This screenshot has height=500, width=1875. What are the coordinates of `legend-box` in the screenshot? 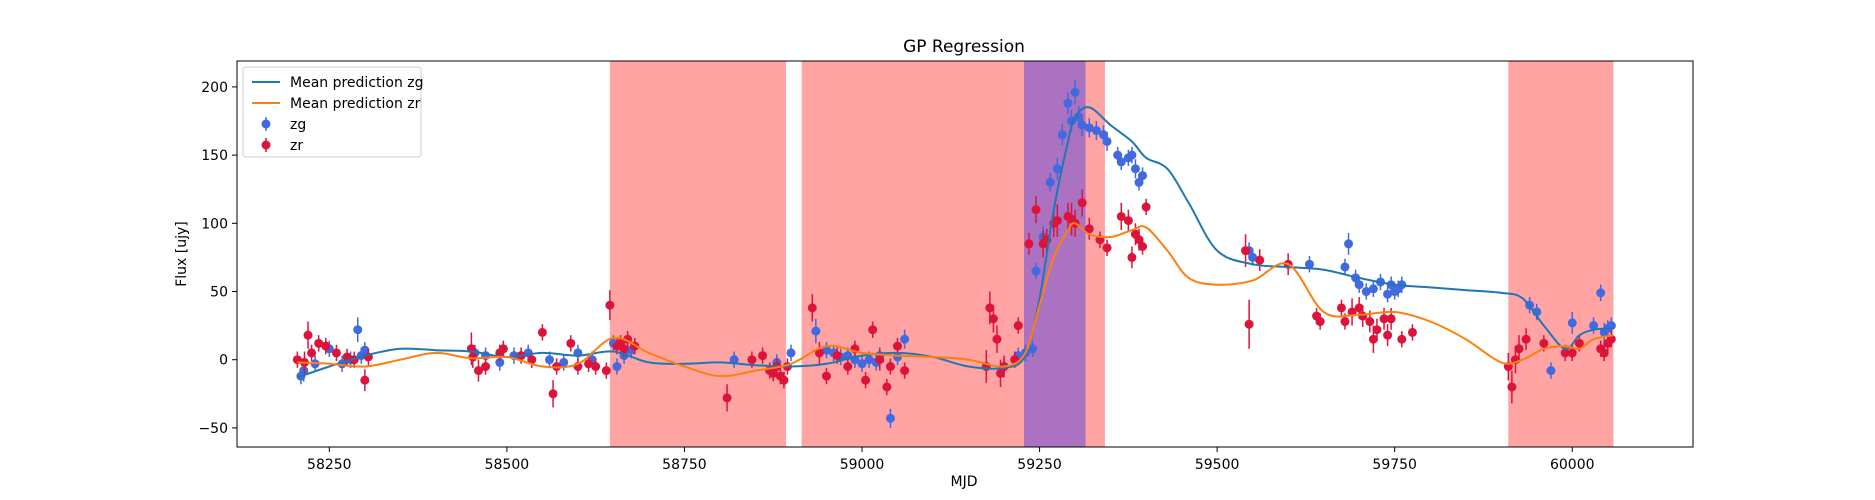 It's located at (332, 112).